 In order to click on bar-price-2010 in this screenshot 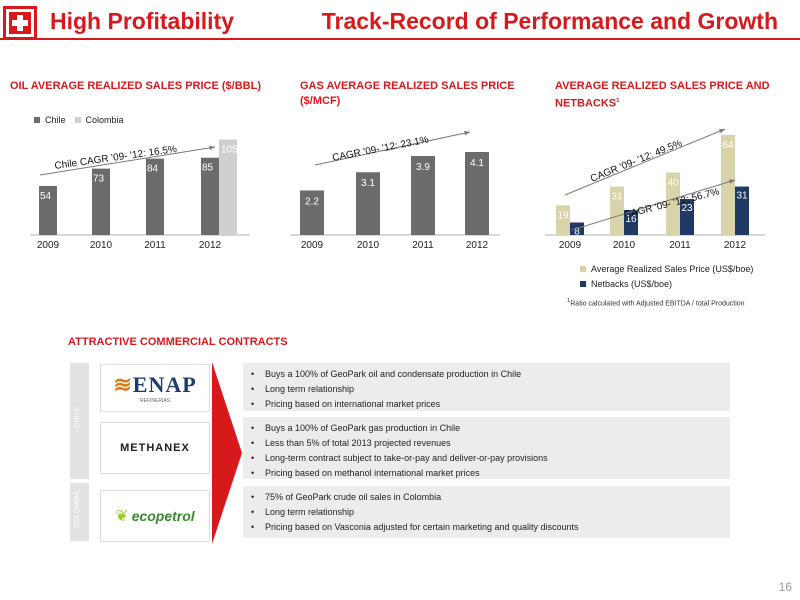, I will do `click(617, 210)`.